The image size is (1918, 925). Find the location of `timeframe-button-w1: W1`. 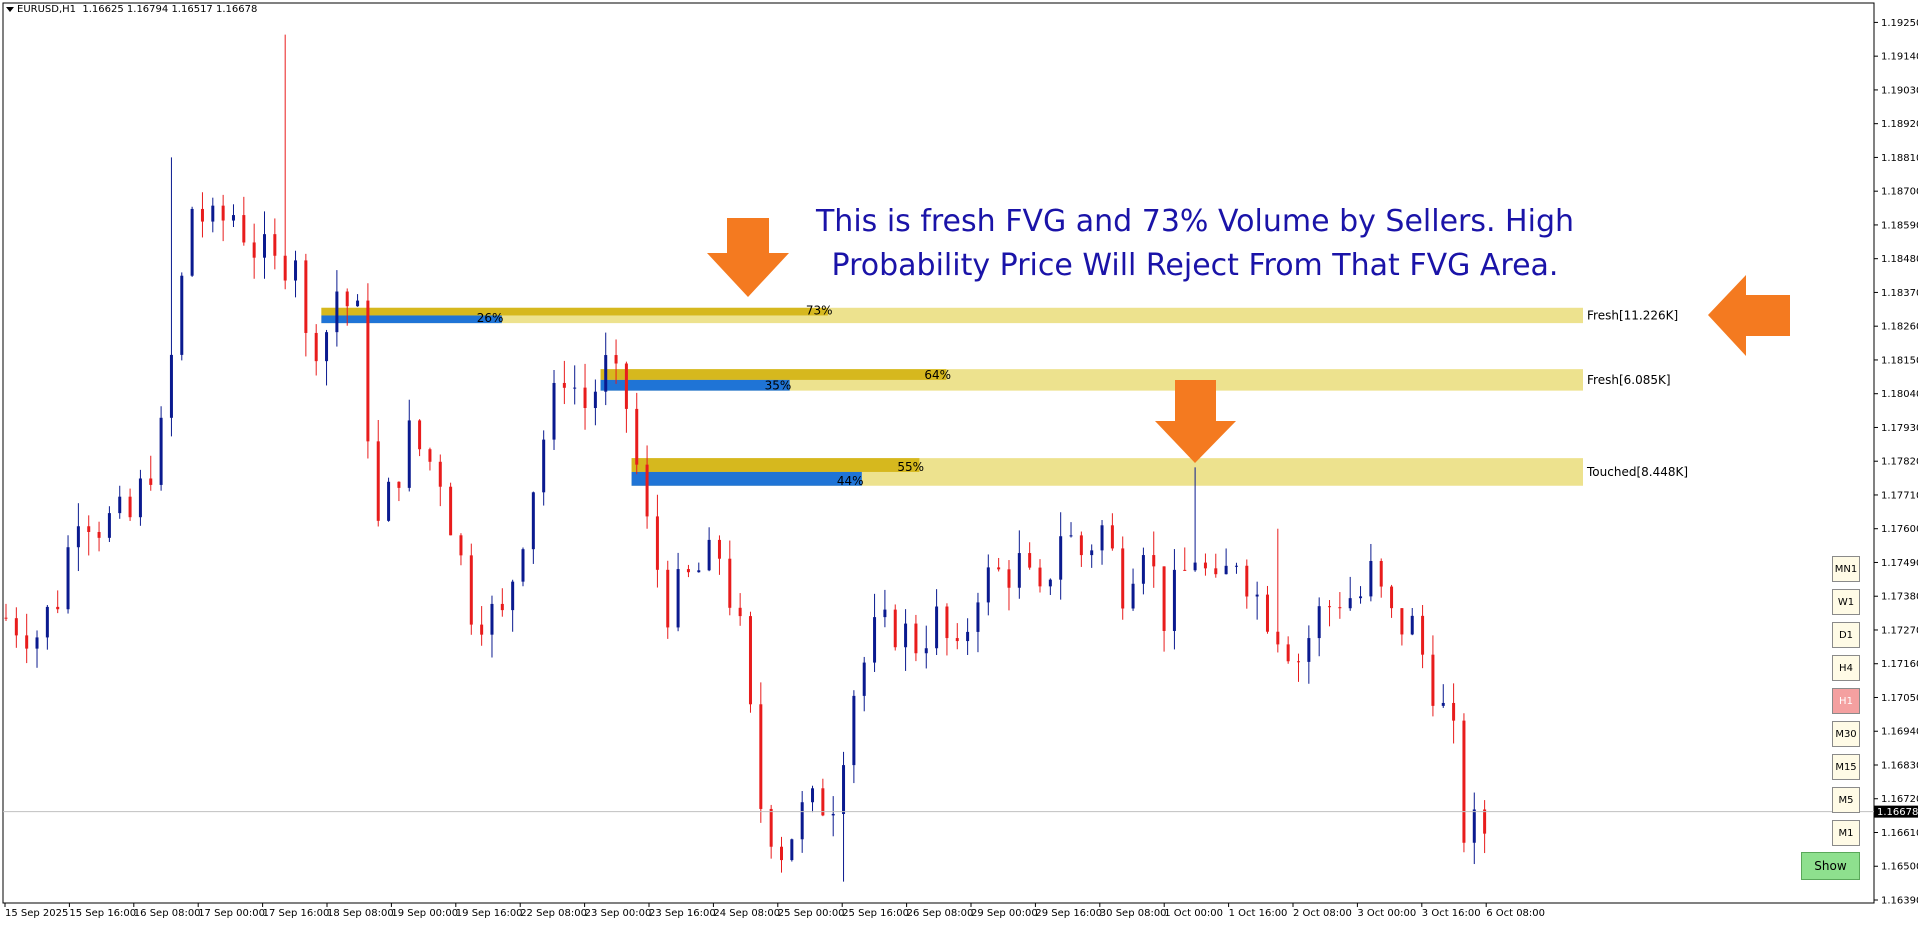

timeframe-button-w1: W1 is located at coordinates (1846, 602).